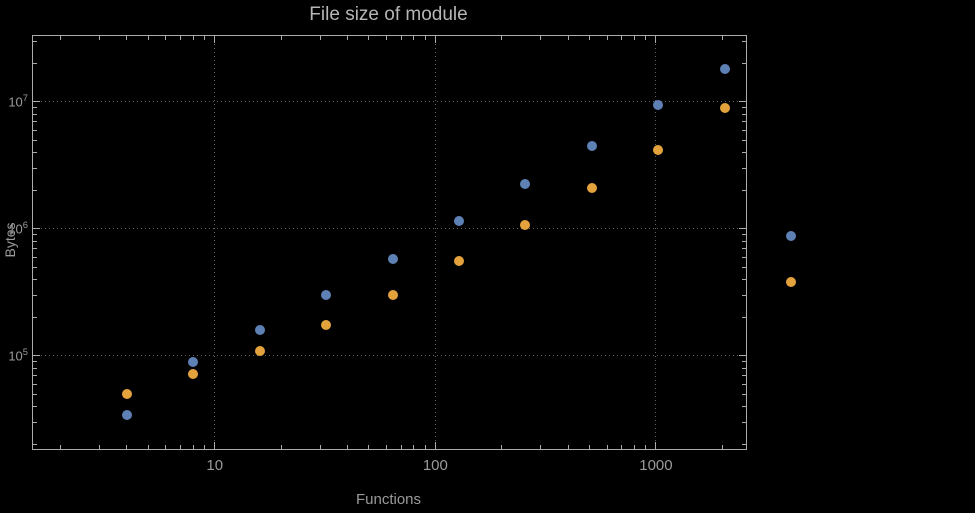 This screenshot has height=513, width=975. What do you see at coordinates (18, 228) in the screenshot?
I see `y-tick-label: 10⁶` at bounding box center [18, 228].